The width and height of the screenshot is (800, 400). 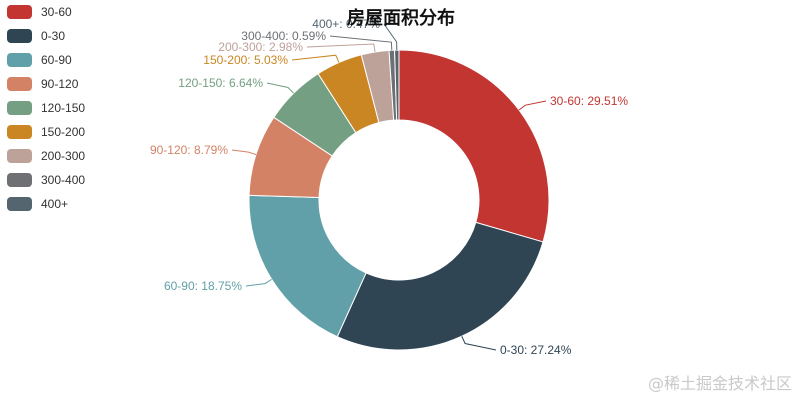 What do you see at coordinates (53, 35) in the screenshot?
I see `legend-label: 0-30` at bounding box center [53, 35].